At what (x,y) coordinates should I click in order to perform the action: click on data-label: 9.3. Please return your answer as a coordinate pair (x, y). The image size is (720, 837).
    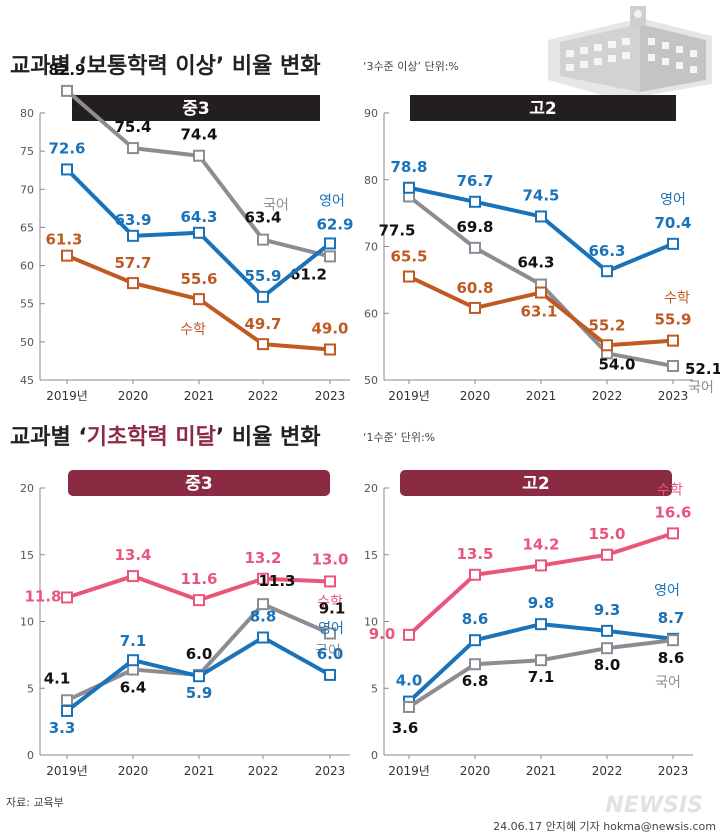
    Looking at the image, I should click on (607, 610).